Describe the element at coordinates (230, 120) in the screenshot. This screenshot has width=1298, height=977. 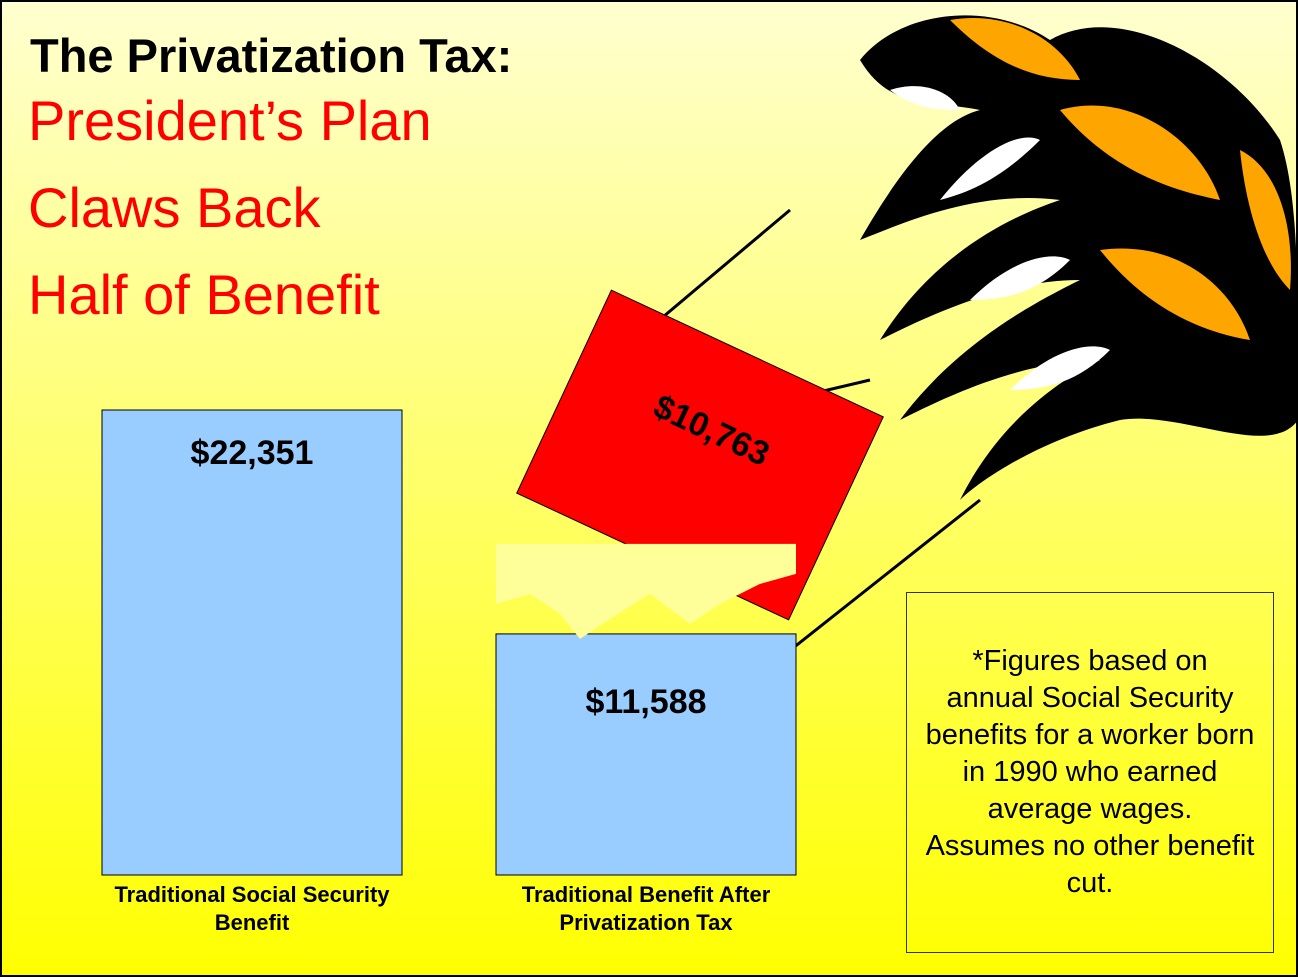
I see `subtitle: President’s Plan` at that location.